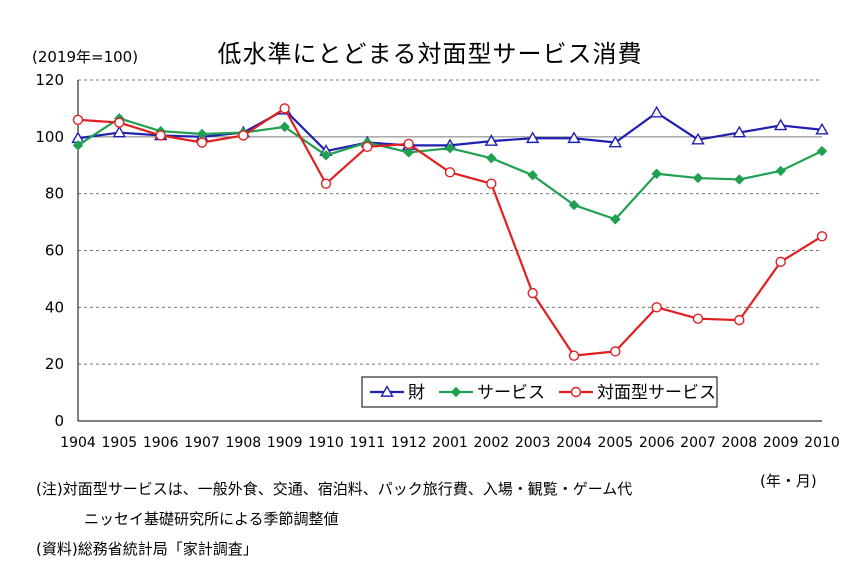 This screenshot has width=860, height=570. What do you see at coordinates (54, 364) in the screenshot?
I see `y-tick-label: 20` at bounding box center [54, 364].